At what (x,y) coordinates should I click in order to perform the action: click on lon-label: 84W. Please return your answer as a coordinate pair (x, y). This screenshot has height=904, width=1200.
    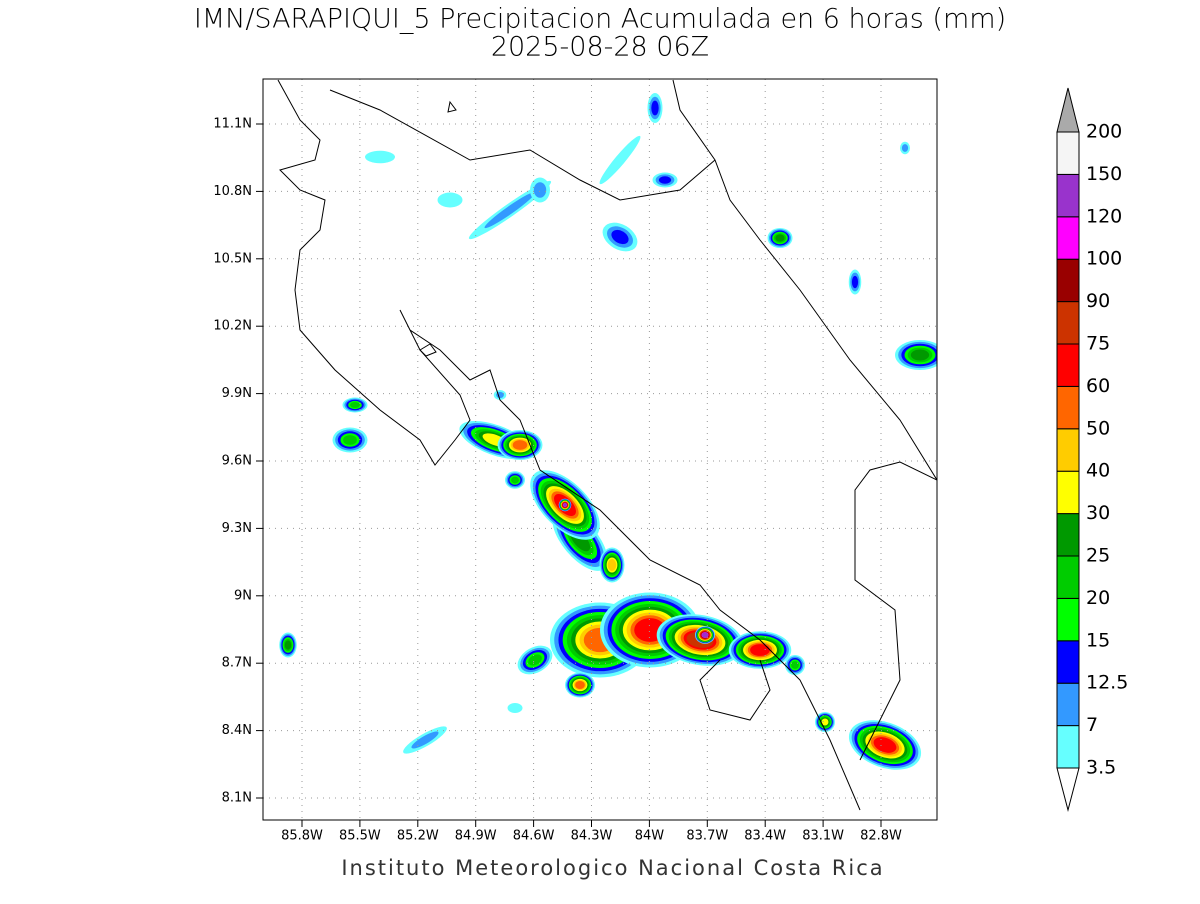
    Looking at the image, I should click on (650, 836).